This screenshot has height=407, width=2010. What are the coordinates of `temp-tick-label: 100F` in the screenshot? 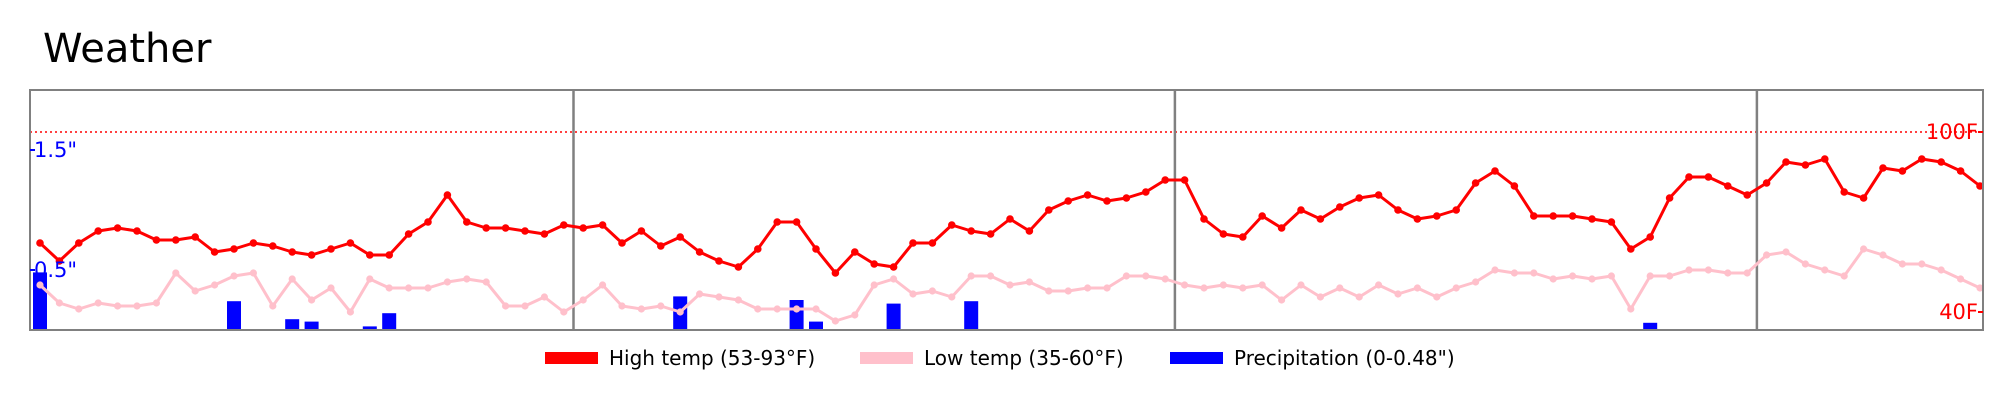 It's located at (1952, 132).